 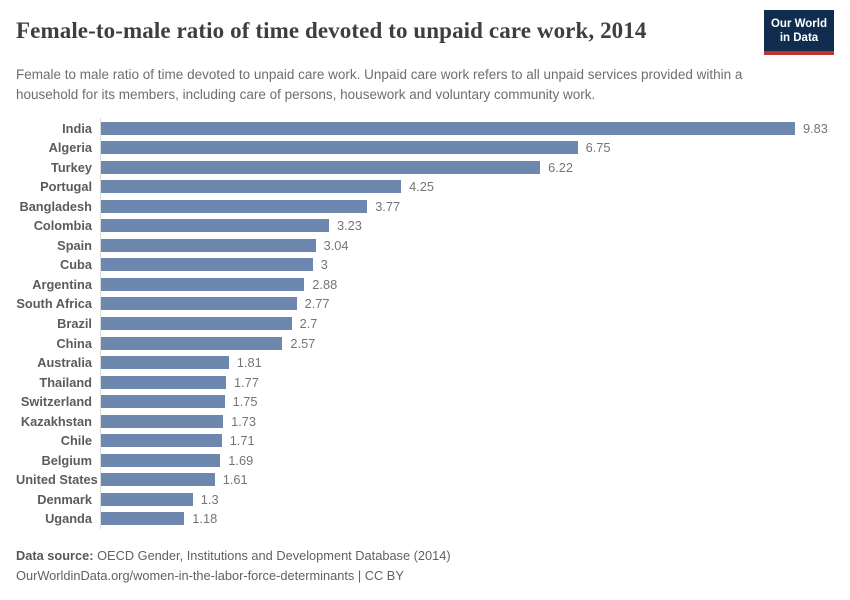 What do you see at coordinates (66, 460) in the screenshot?
I see `country-label: Belgium` at bounding box center [66, 460].